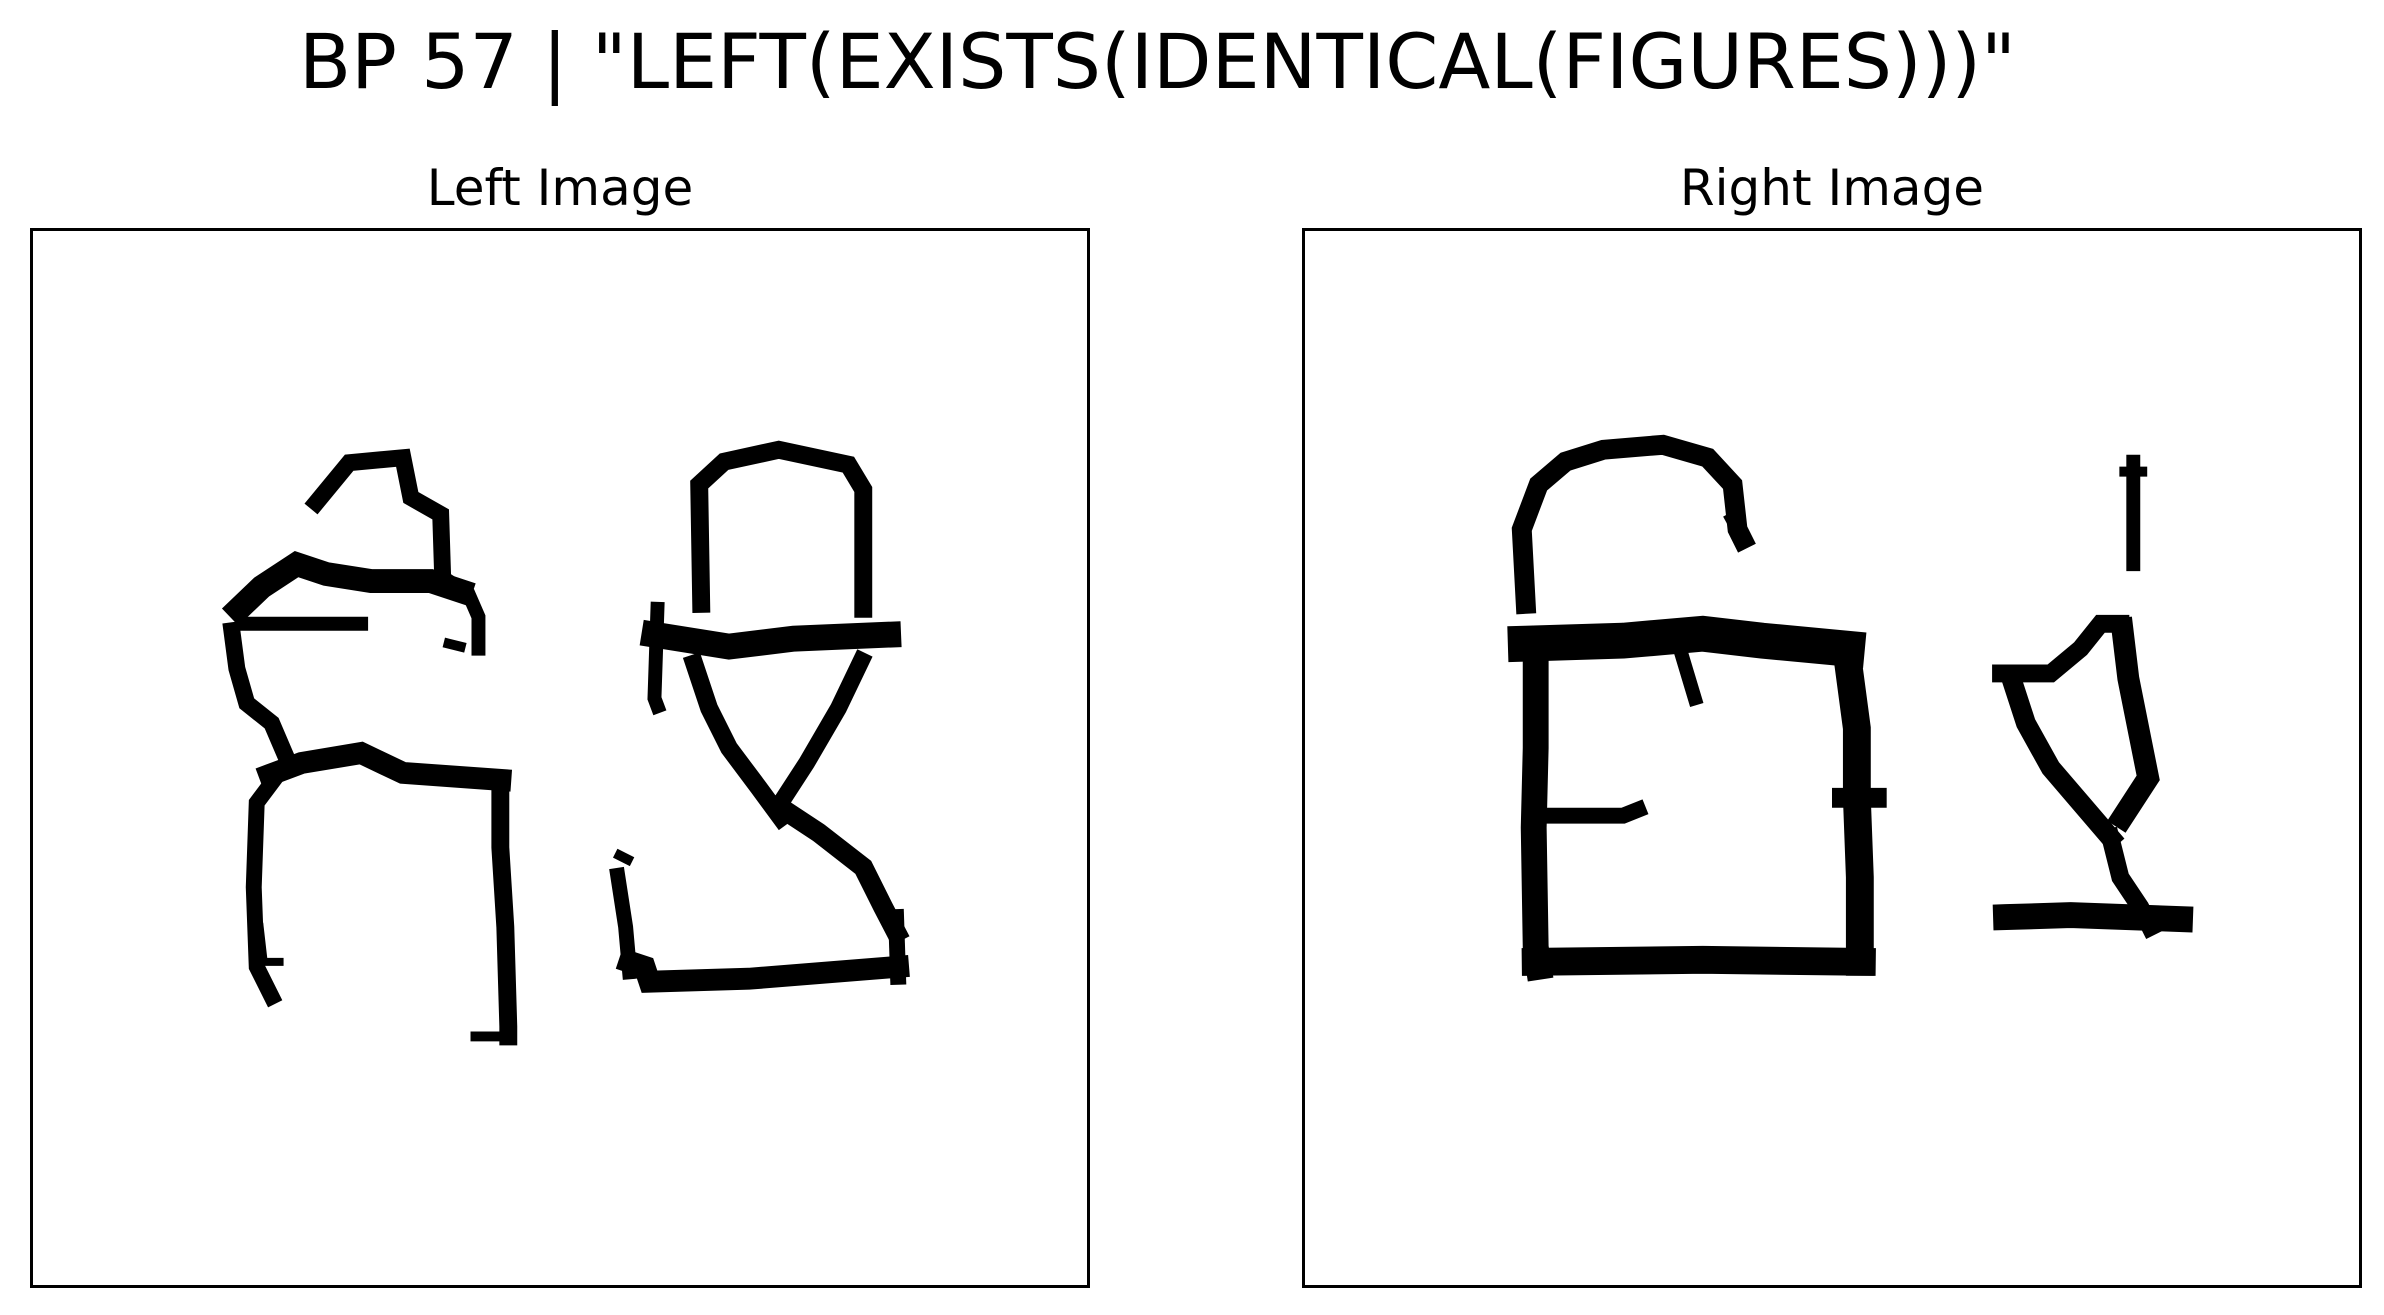 The image size is (2384, 1315). Describe the element at coordinates (264, 889) in the screenshot. I see `hook-left-leg-stroke` at that location.